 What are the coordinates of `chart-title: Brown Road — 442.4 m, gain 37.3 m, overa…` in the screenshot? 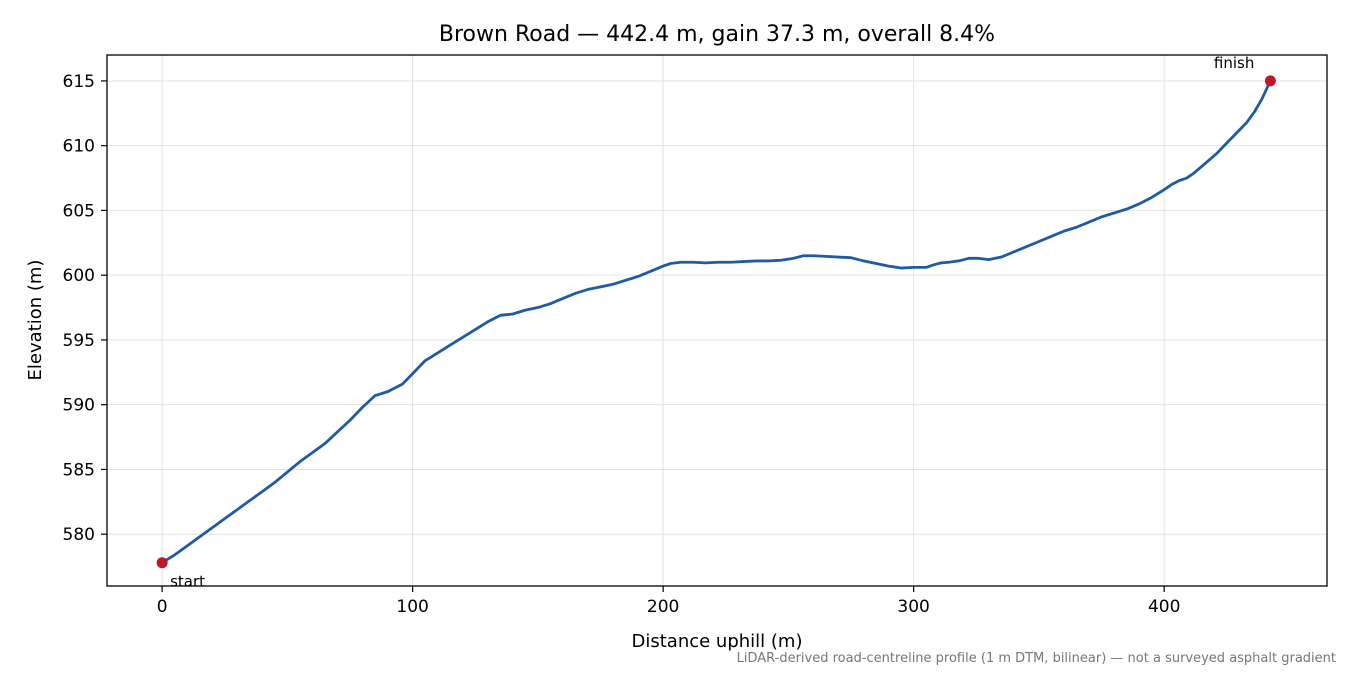 It's located at (717, 34).